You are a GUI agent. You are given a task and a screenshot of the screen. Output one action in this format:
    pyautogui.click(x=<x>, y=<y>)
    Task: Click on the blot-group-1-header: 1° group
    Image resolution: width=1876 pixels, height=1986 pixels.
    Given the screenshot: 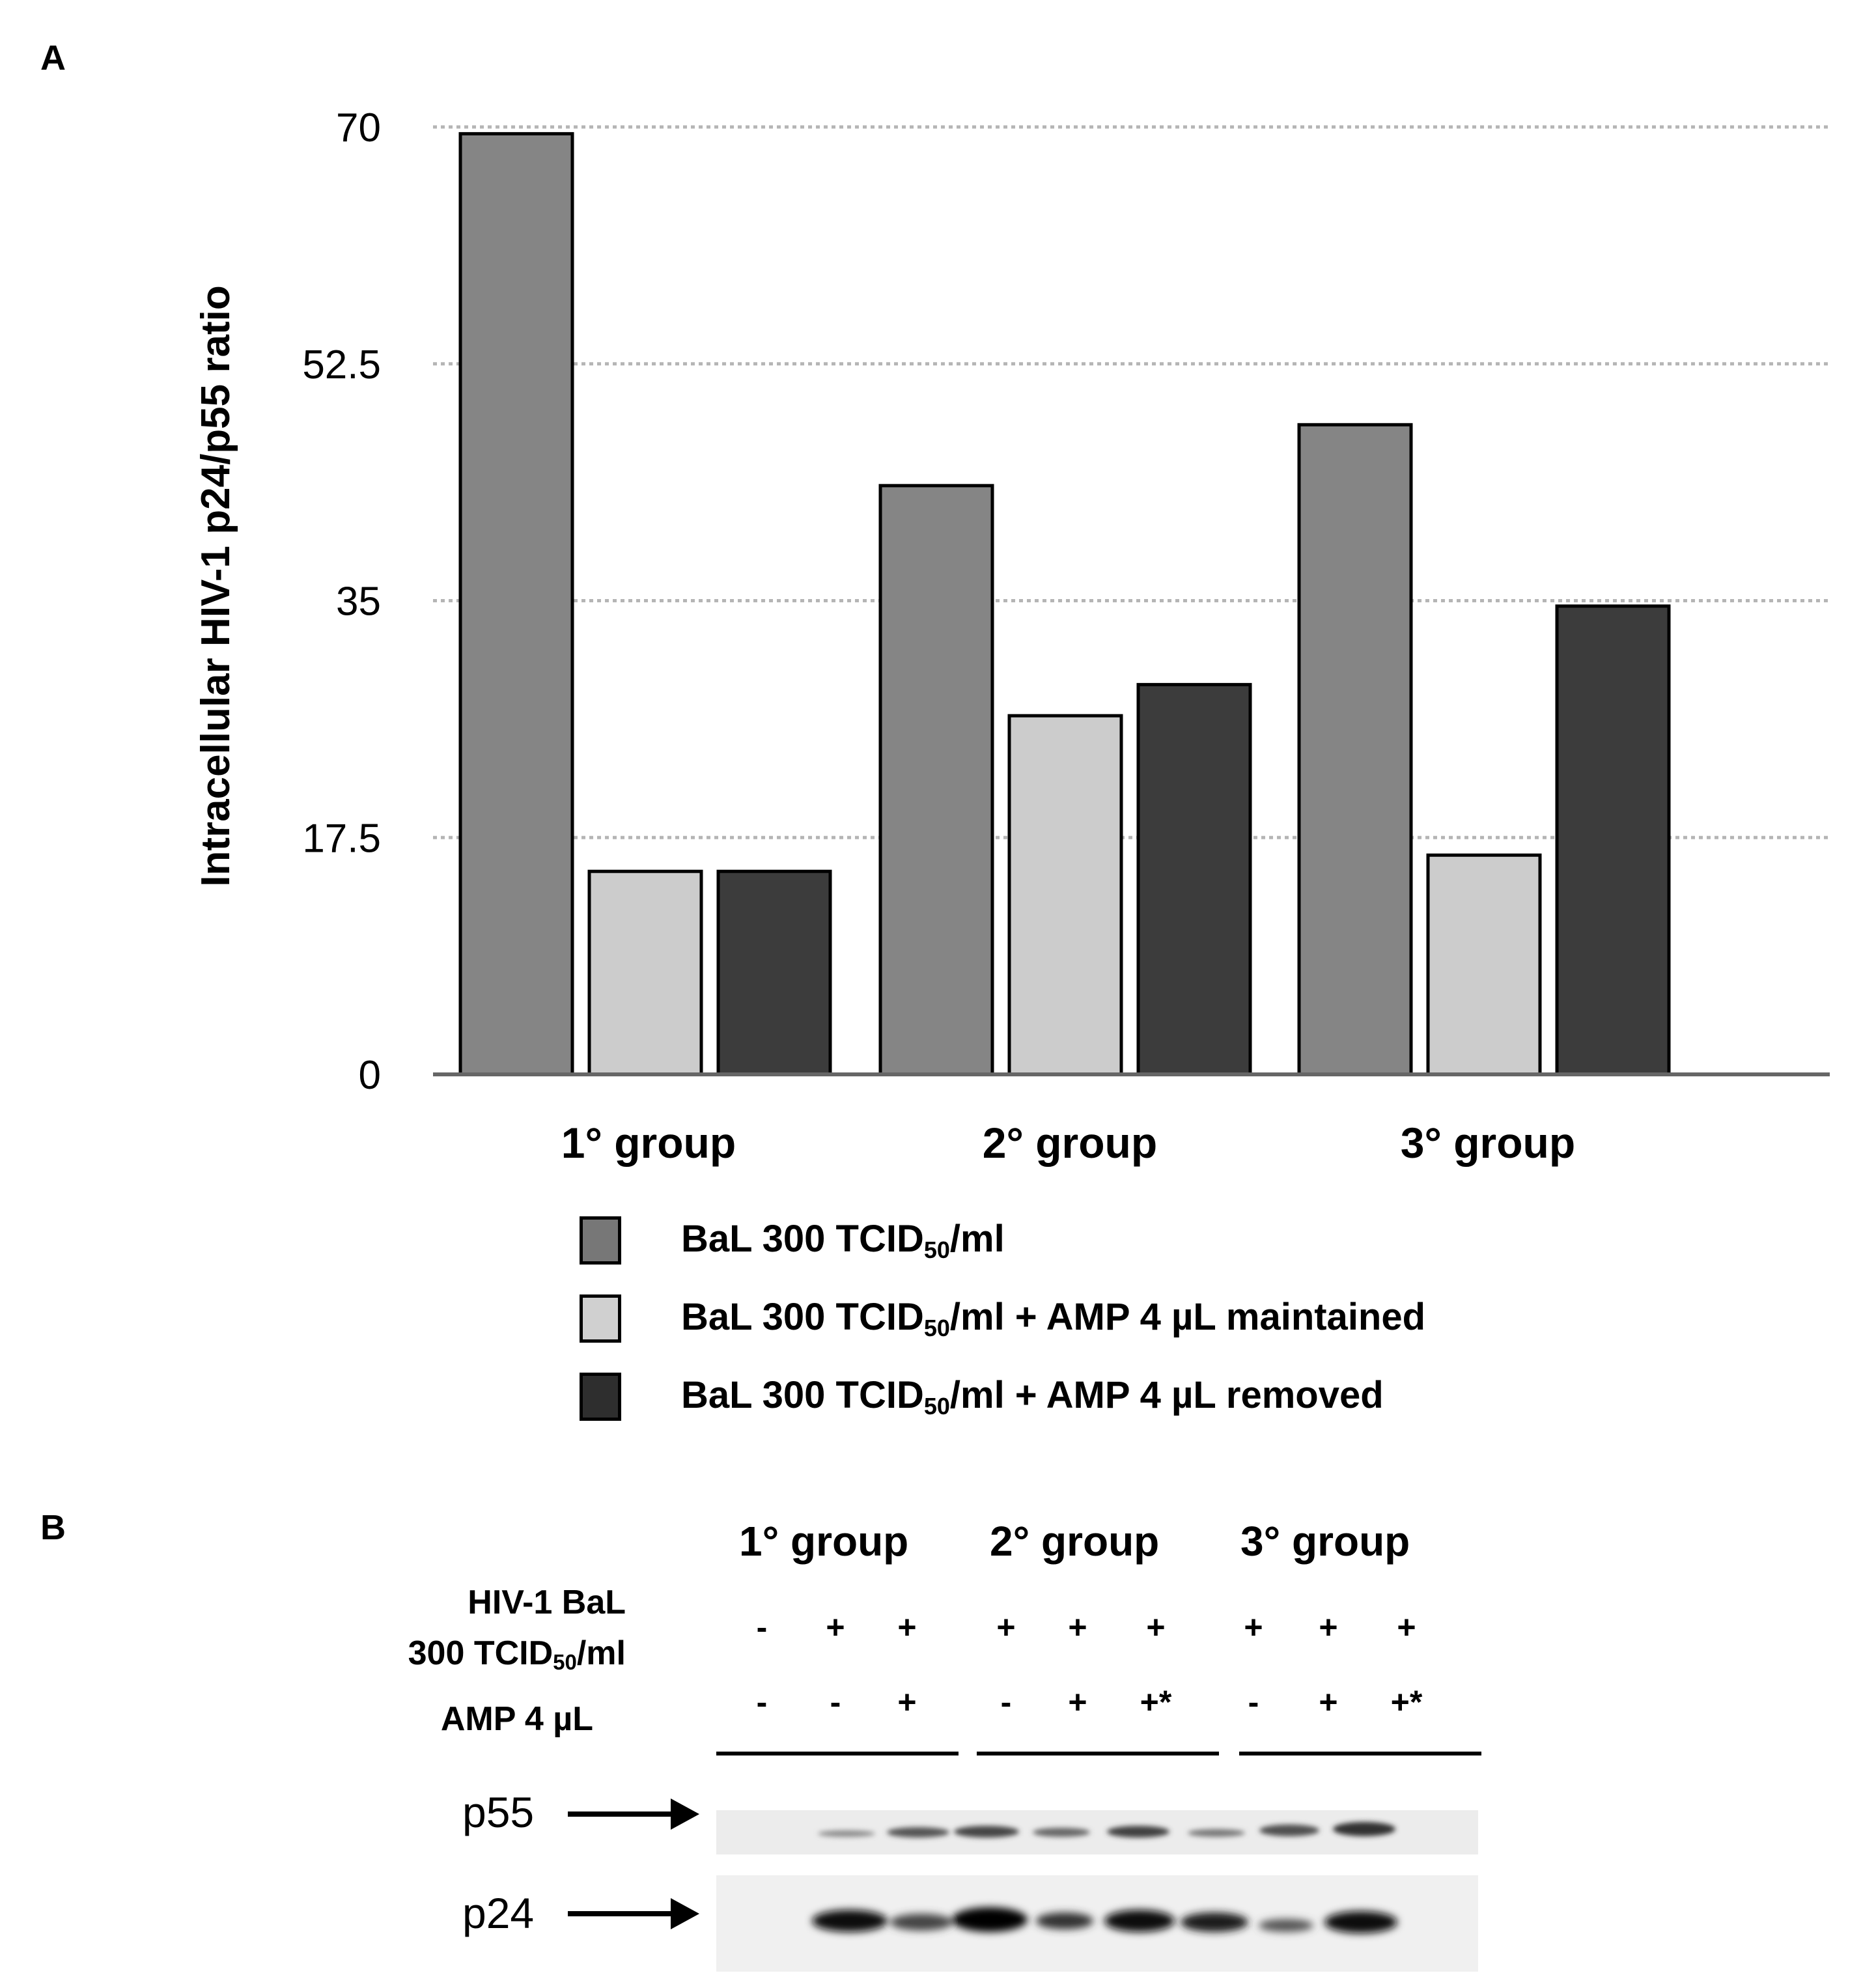 What is the action you would take?
    pyautogui.click(x=824, y=1541)
    